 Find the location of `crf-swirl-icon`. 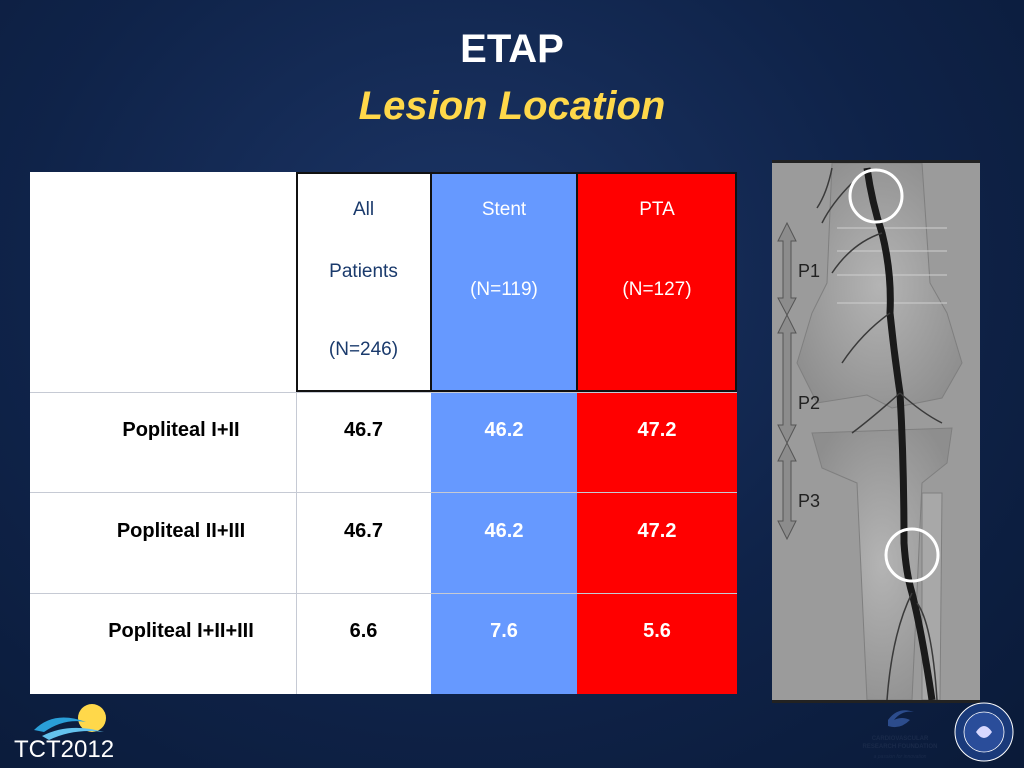

crf-swirl-icon is located at coordinates (901, 719).